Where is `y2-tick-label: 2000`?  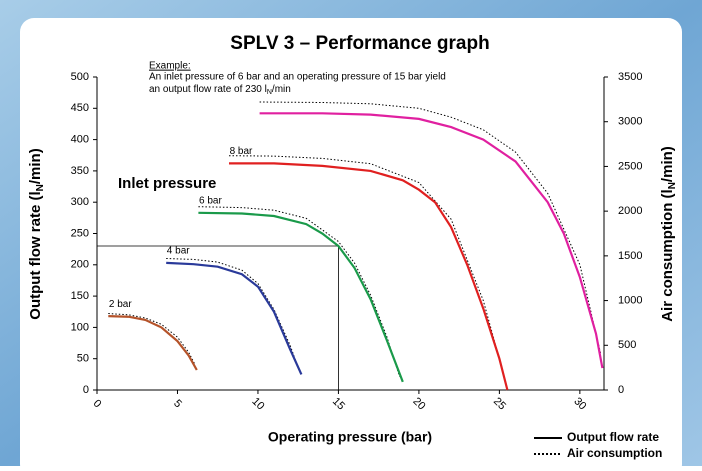
y2-tick-label: 2000 is located at coordinates (630, 211).